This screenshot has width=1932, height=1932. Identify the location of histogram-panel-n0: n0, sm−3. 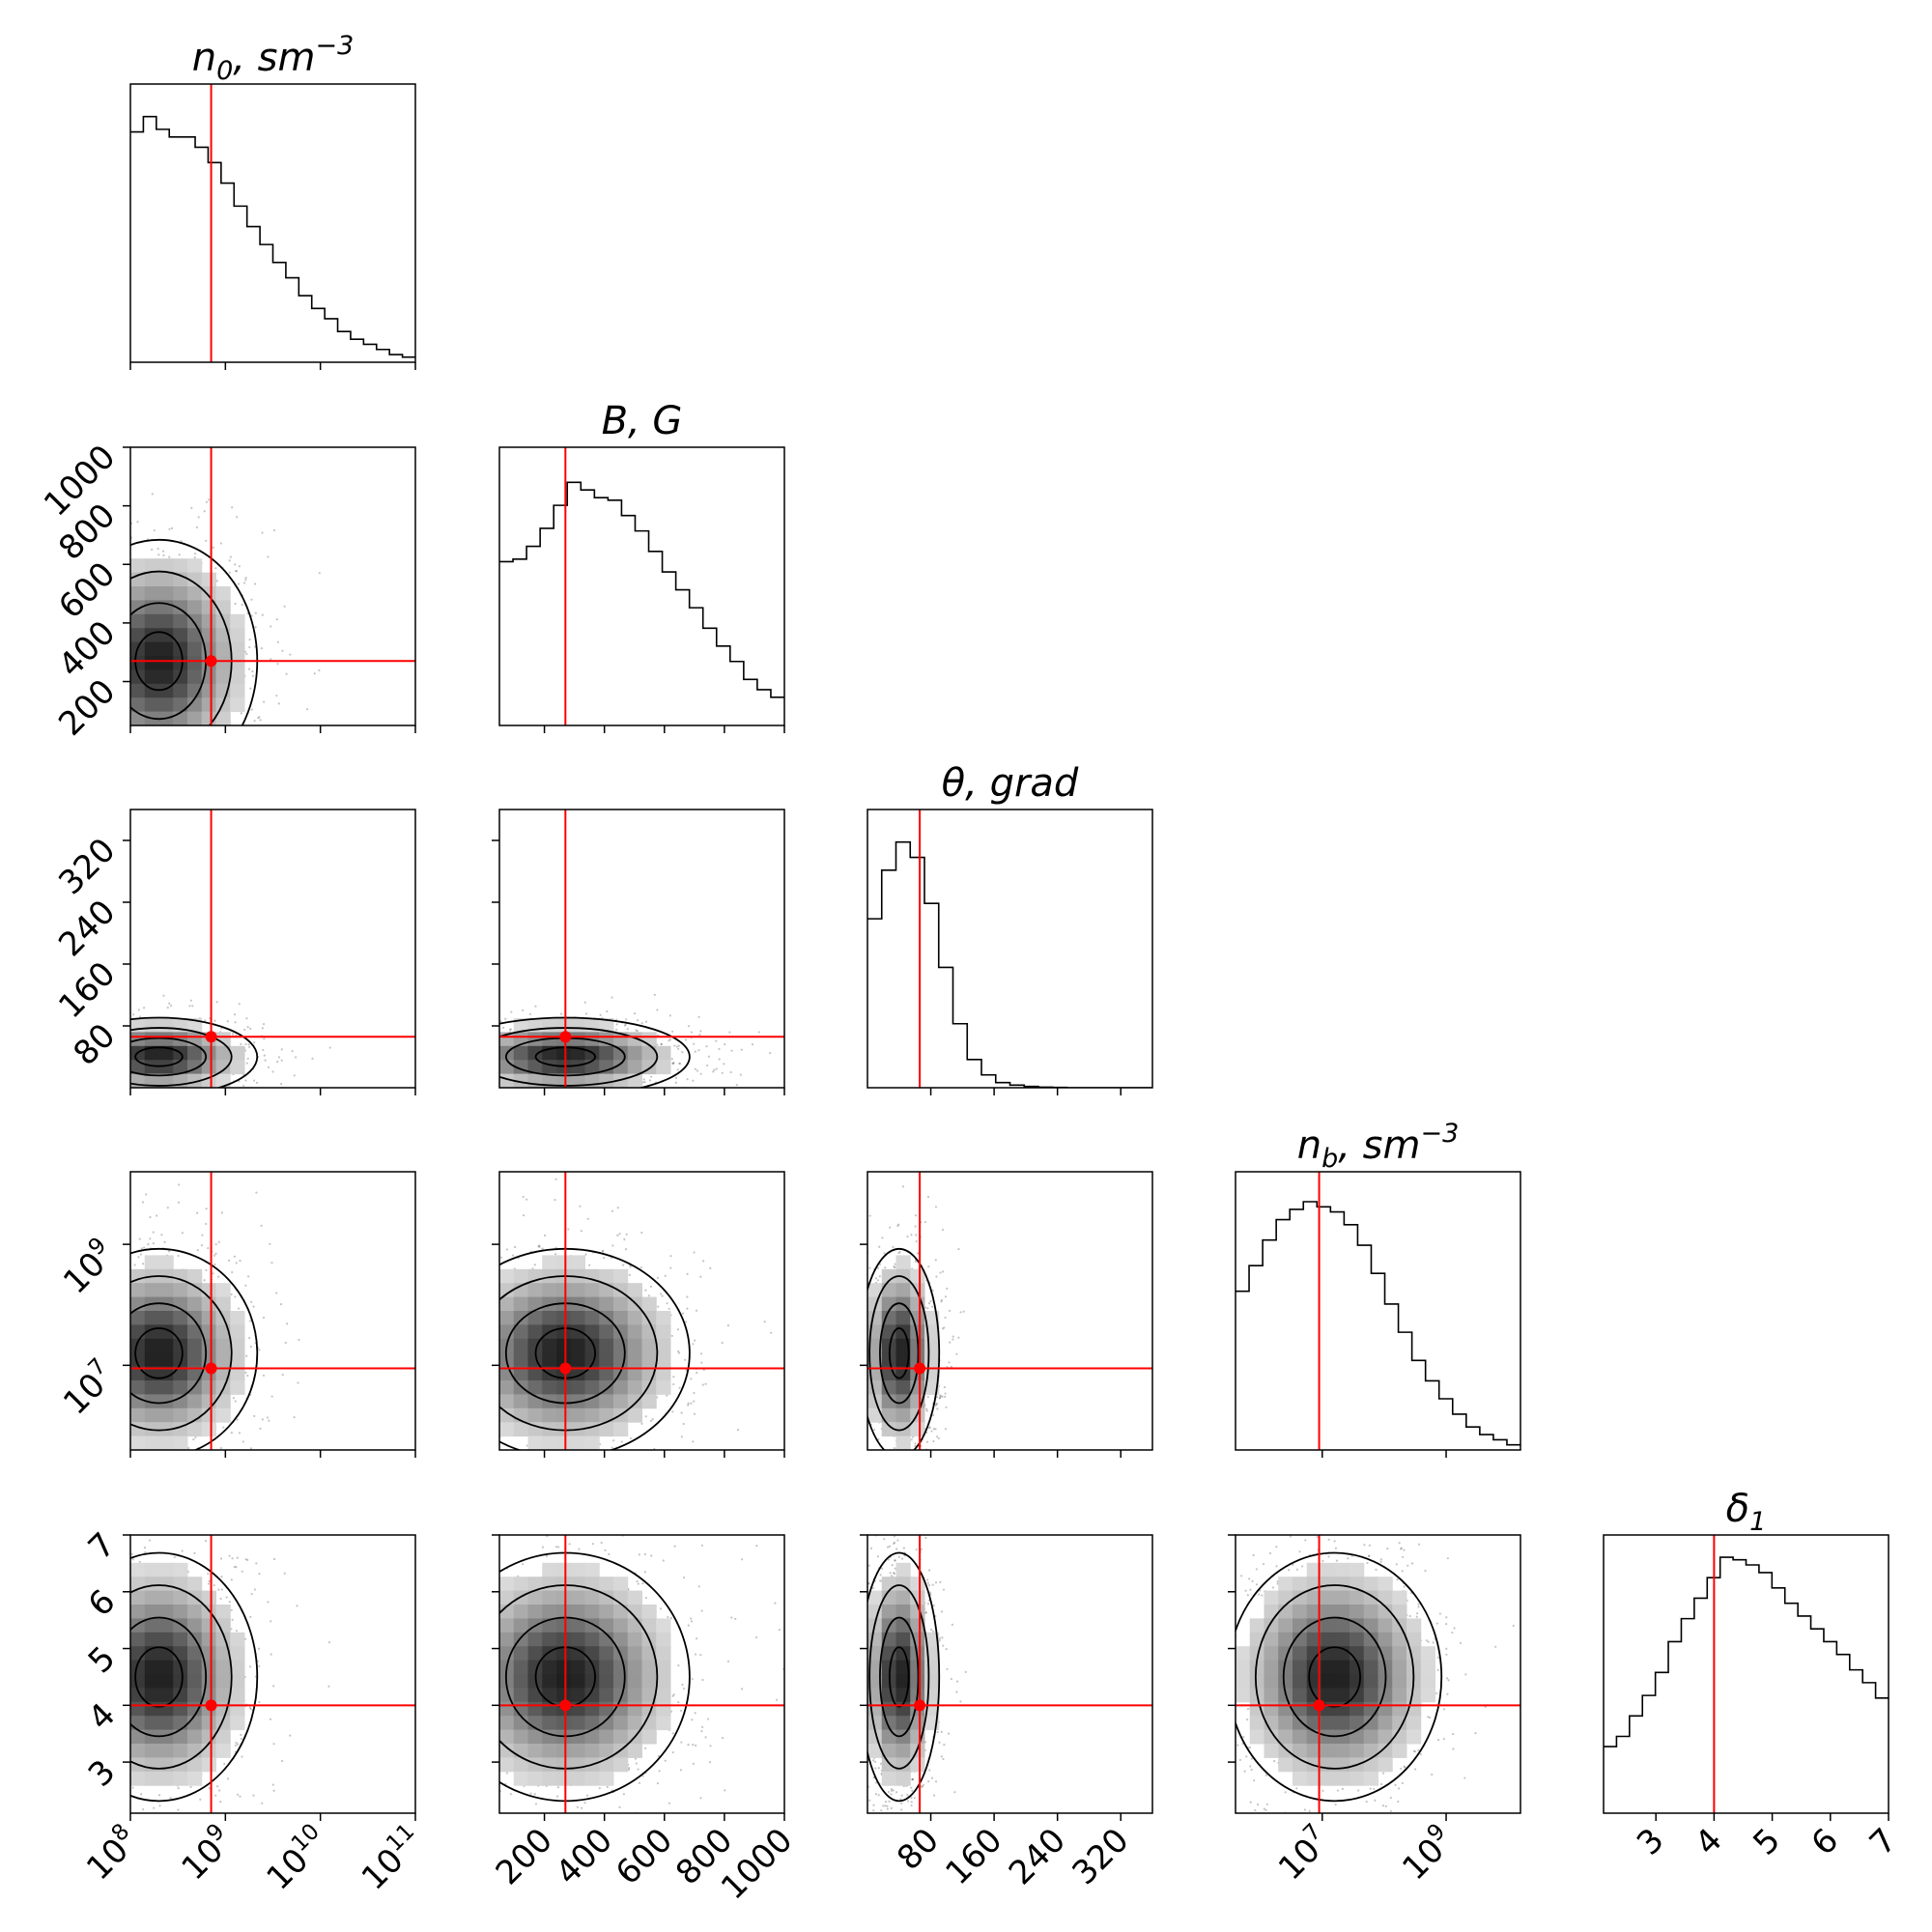
(272, 200).